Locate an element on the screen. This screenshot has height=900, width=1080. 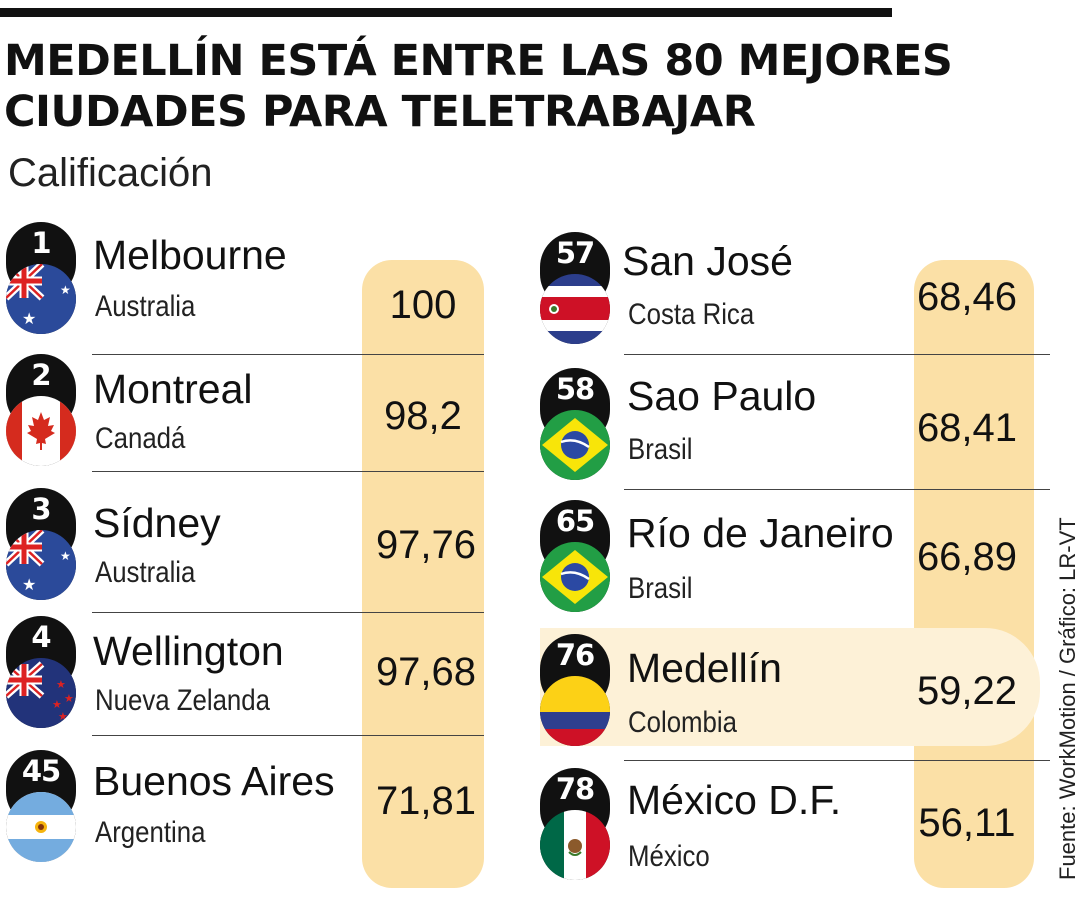
rank-badge: 78 is located at coordinates (575, 824).